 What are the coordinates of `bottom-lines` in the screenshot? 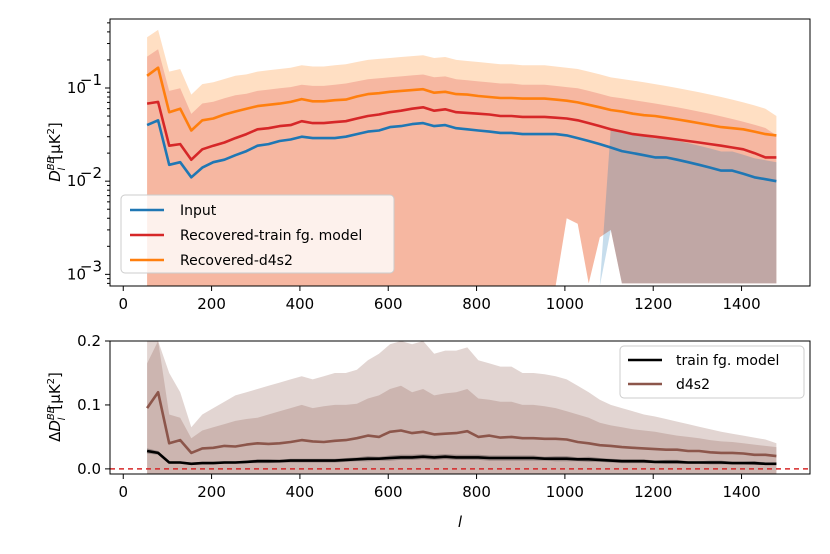 It's located at (460, 430).